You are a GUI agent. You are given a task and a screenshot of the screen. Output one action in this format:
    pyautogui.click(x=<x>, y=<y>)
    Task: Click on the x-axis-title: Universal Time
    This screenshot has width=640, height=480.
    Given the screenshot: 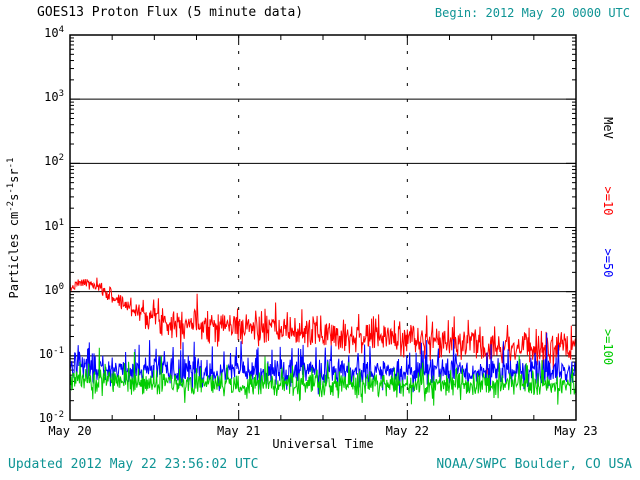 What is the action you would take?
    pyautogui.click(x=323, y=444)
    